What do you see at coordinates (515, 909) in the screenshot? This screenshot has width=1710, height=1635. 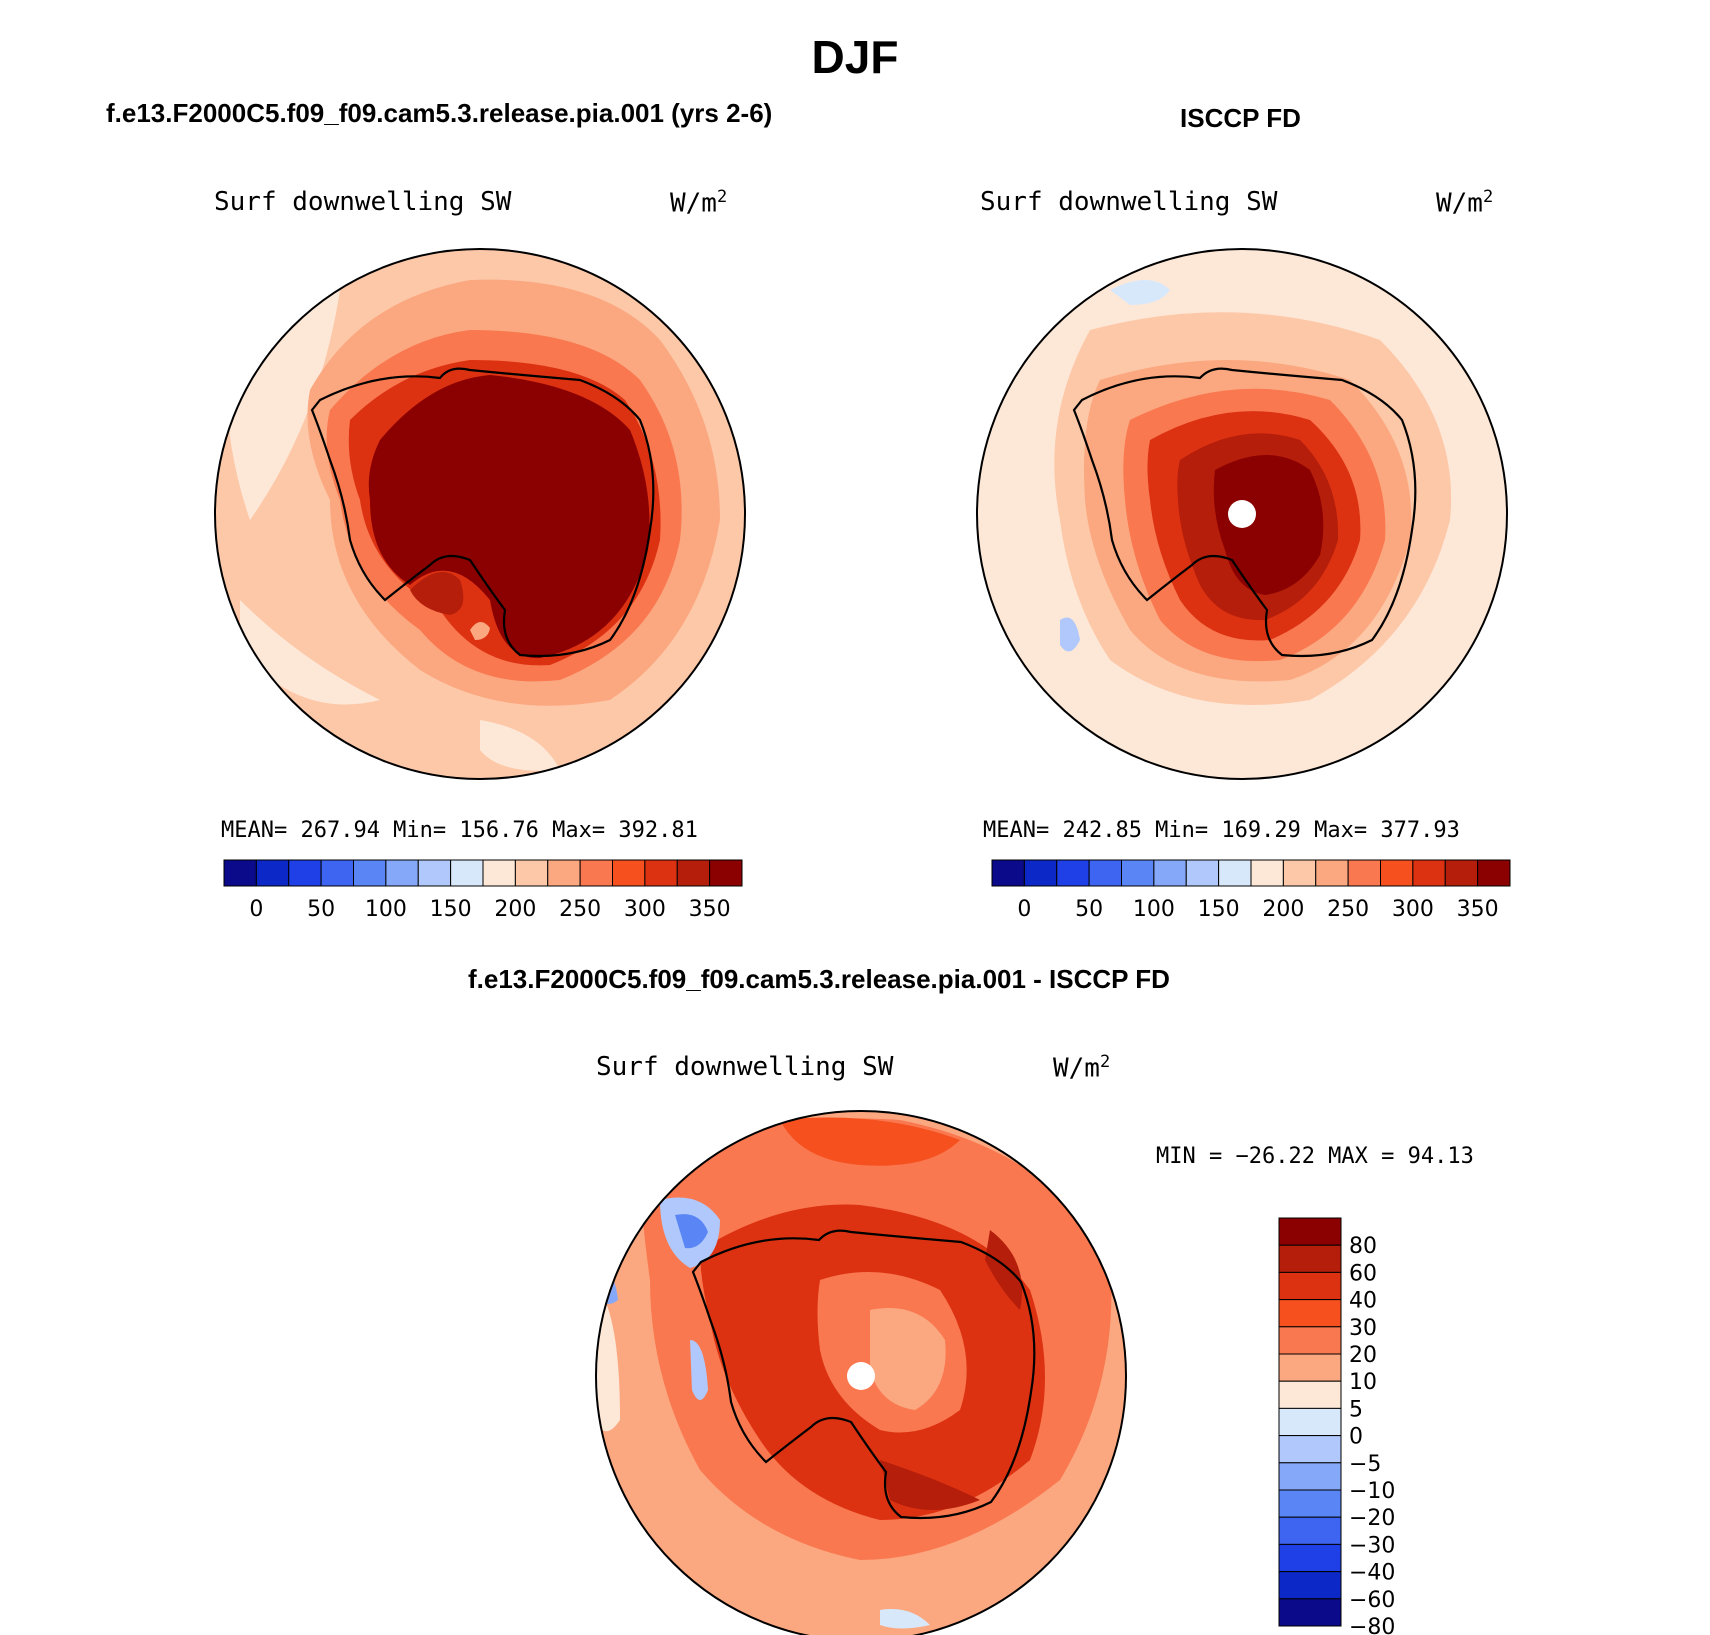 I see `model-colorbar-tick-label: 200` at bounding box center [515, 909].